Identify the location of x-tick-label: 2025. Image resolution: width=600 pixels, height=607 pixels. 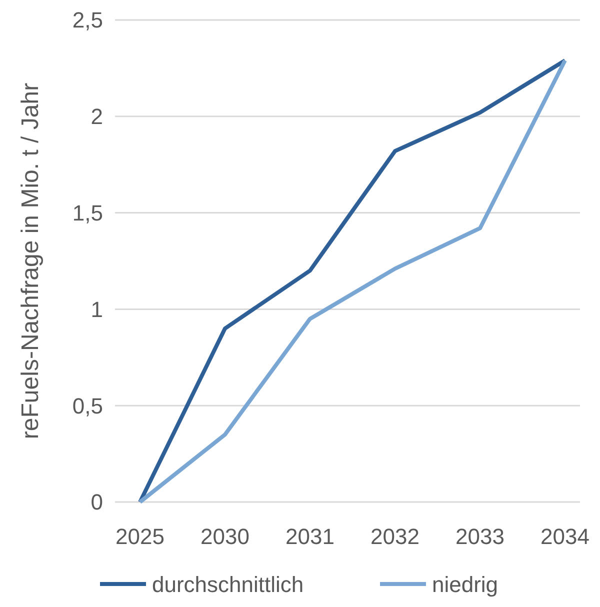
(140, 536).